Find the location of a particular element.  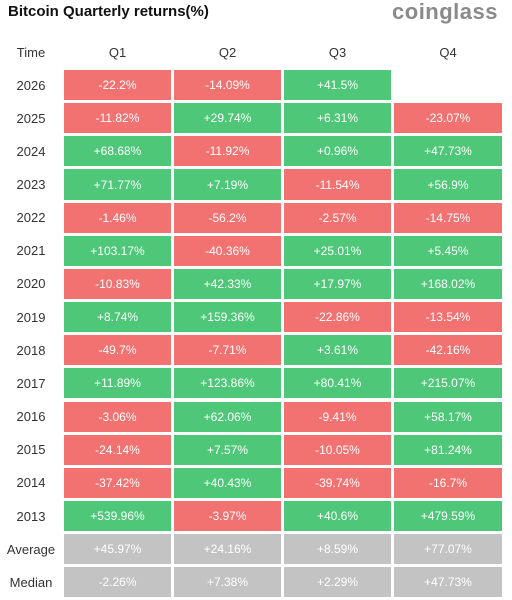

return-cell: -56.2% is located at coordinates (227, 217).